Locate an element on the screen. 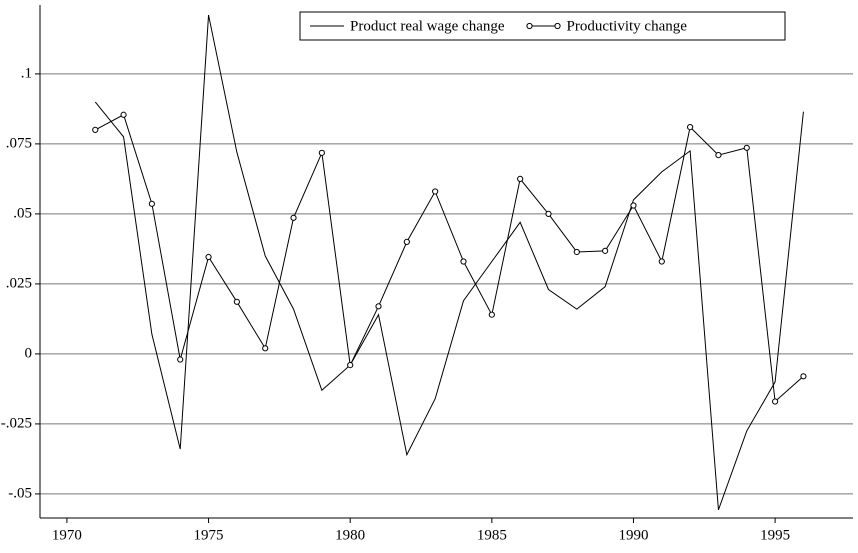  x-tick-label: 1985 is located at coordinates (492, 535).